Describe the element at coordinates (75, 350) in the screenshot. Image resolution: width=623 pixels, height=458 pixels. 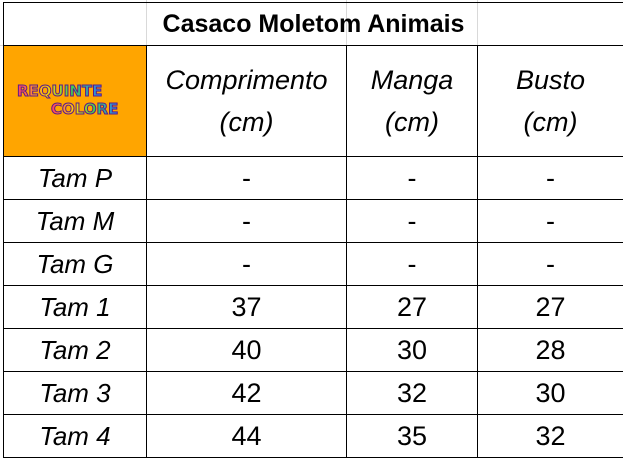
I see `row-label: Tam 2` at that location.